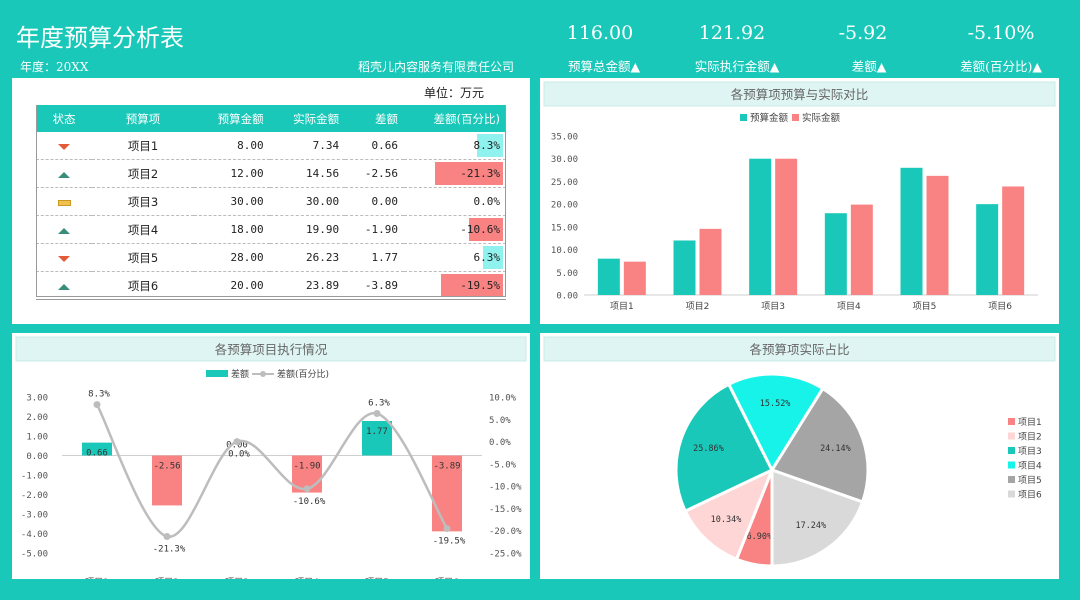 The width and height of the screenshot is (1080, 600). I want to click on y-left-tick-label: -2.00, so click(34, 496).